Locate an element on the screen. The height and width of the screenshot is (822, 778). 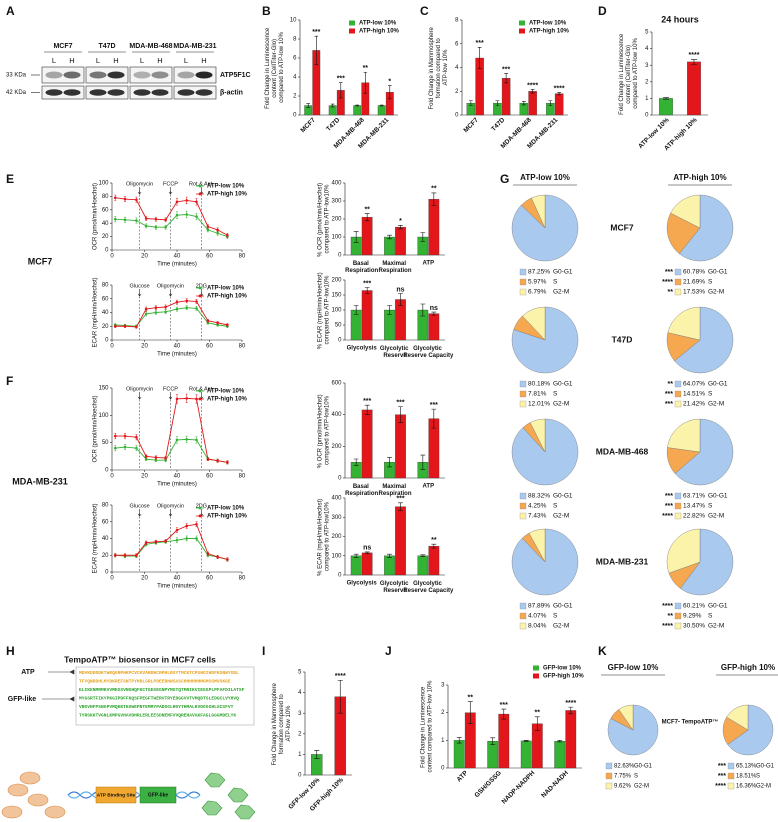
text-line: Maximal is located at coordinates (394, 487).